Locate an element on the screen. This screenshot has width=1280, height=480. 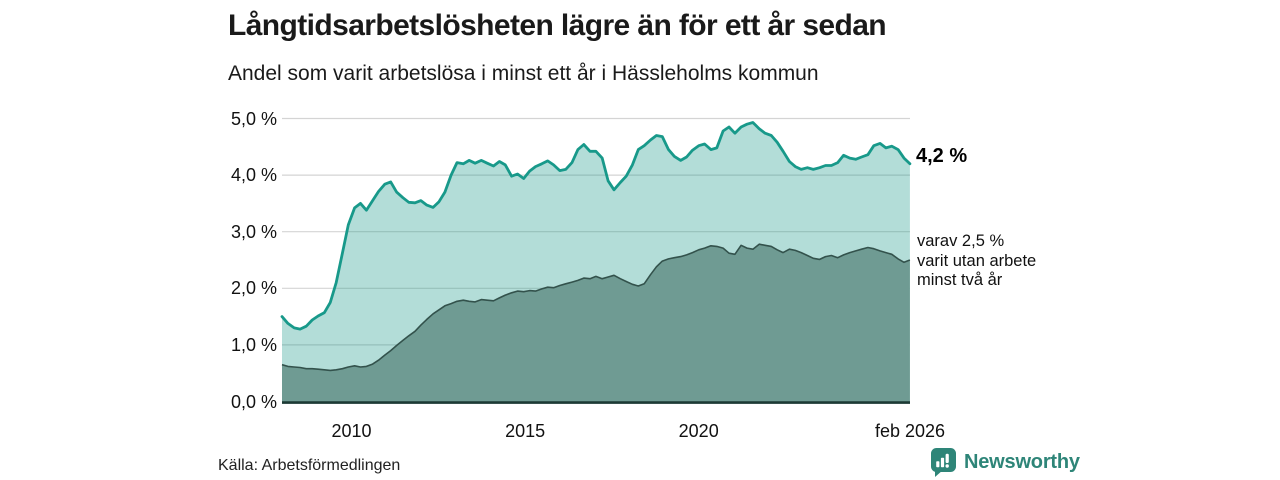
x-axis-tick-label: 2020 is located at coordinates (698, 431).